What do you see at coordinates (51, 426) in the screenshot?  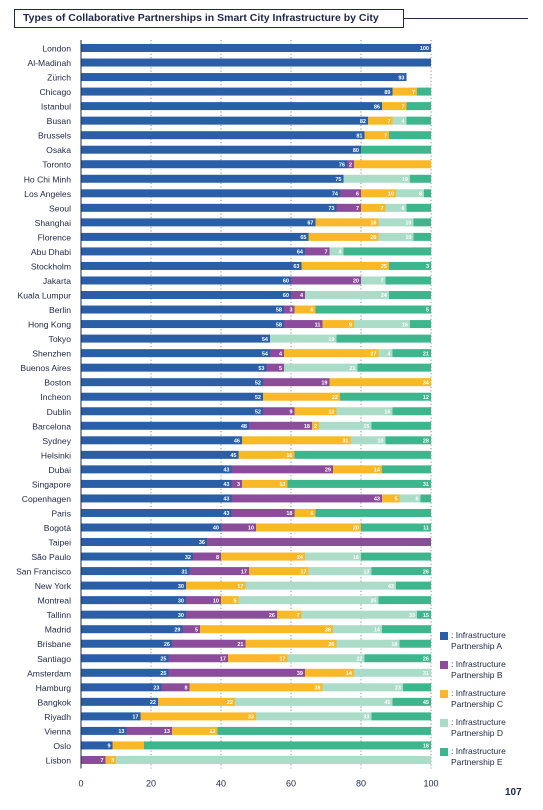 I see `category-label: Barcelona` at bounding box center [51, 426].